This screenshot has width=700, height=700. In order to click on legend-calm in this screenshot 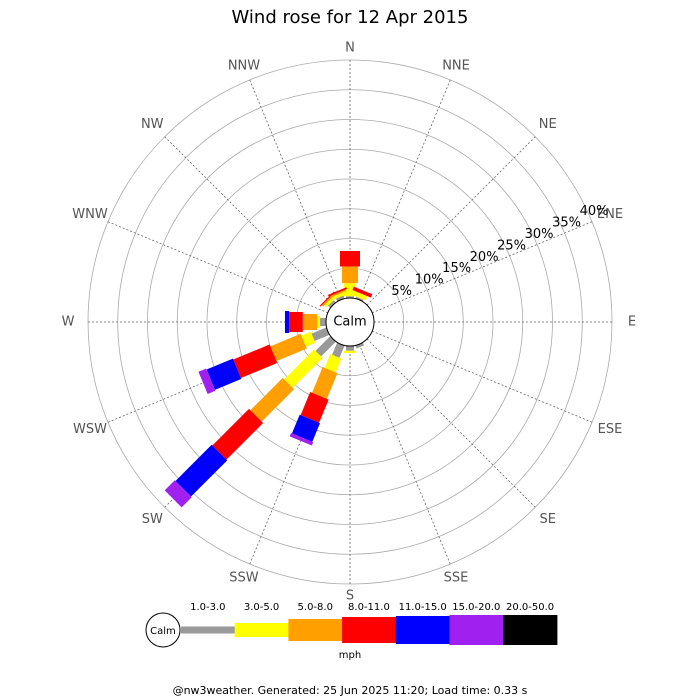, I will do `click(163, 630)`.